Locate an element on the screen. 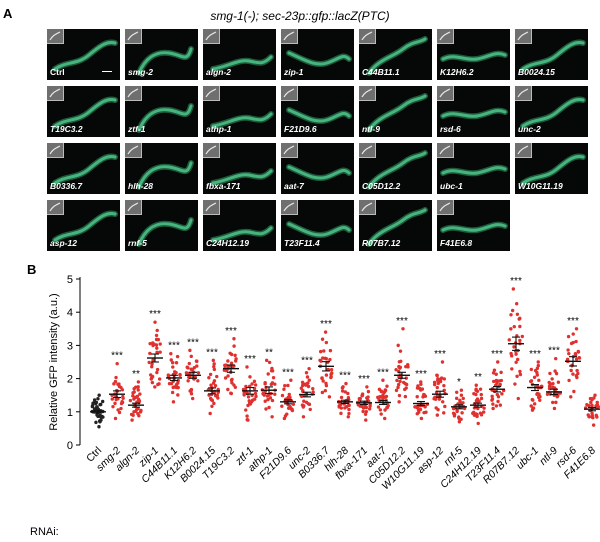  tile-label: algn-2 is located at coordinates (219, 72).